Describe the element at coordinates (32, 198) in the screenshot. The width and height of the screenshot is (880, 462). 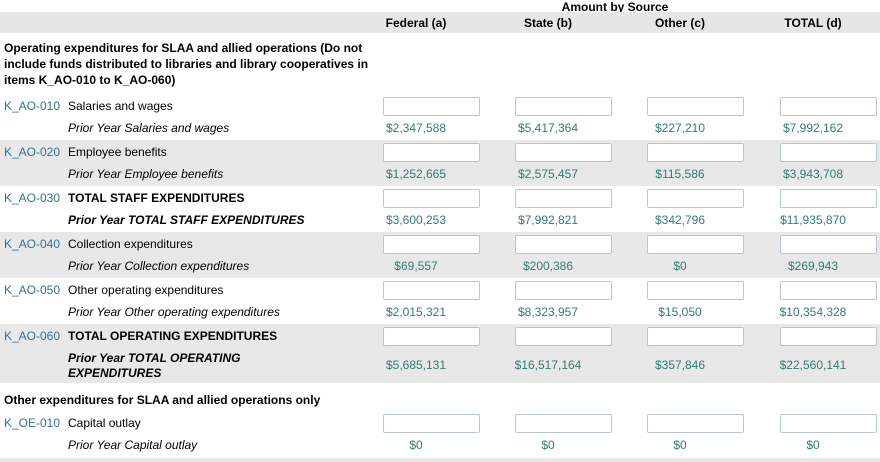
I see `item-code-link-k-ao-030: K_AO-030` at that location.